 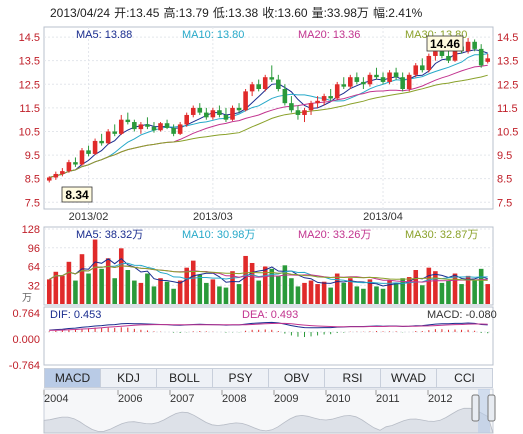 What do you see at coordinates (241, 378) in the screenshot?
I see `tab-psy: PSY` at bounding box center [241, 378].